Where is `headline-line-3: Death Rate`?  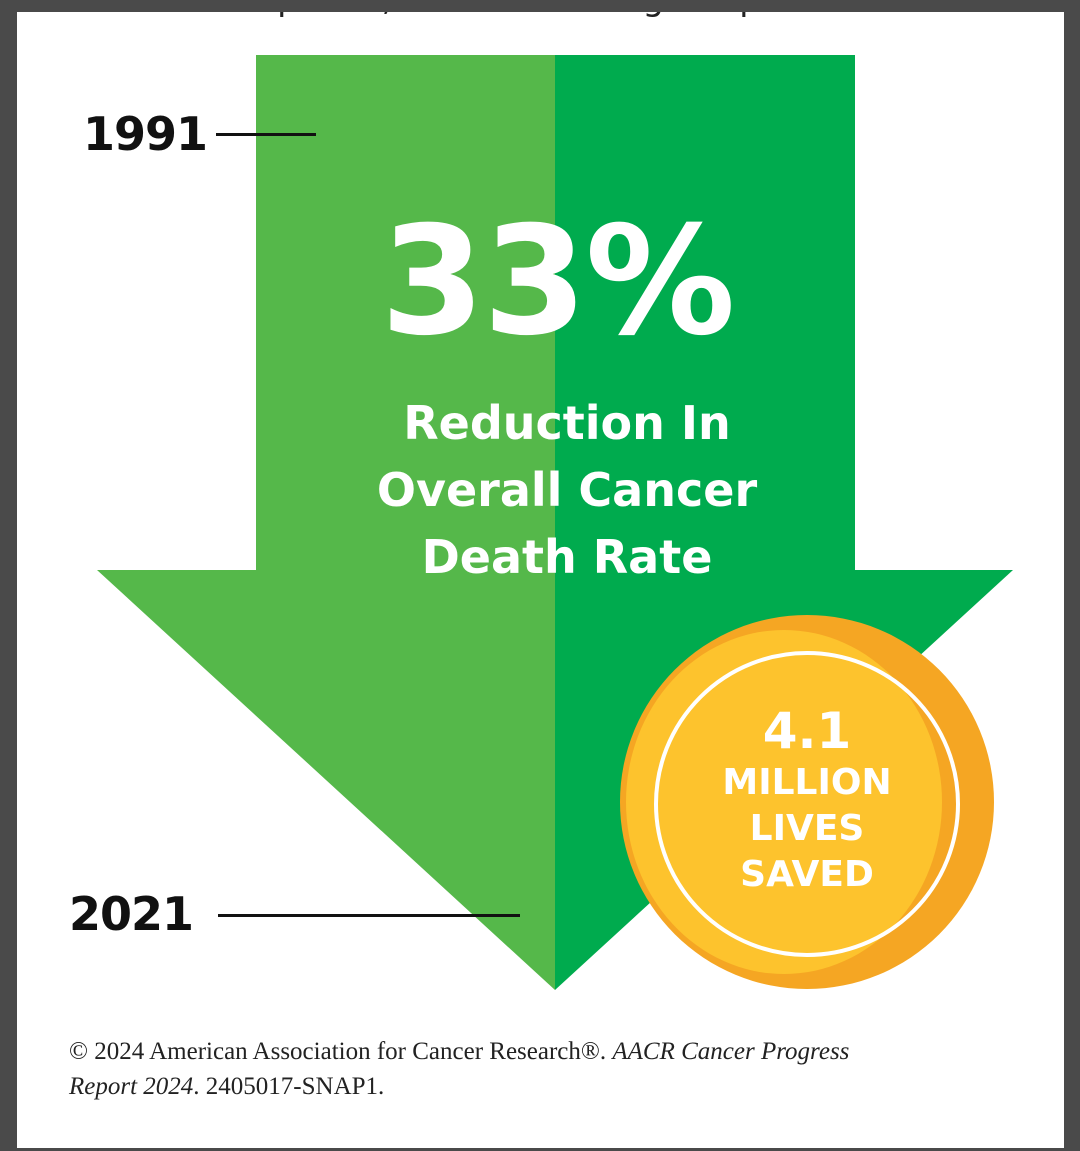
headline-line-3: Death Rate is located at coordinates (567, 557).